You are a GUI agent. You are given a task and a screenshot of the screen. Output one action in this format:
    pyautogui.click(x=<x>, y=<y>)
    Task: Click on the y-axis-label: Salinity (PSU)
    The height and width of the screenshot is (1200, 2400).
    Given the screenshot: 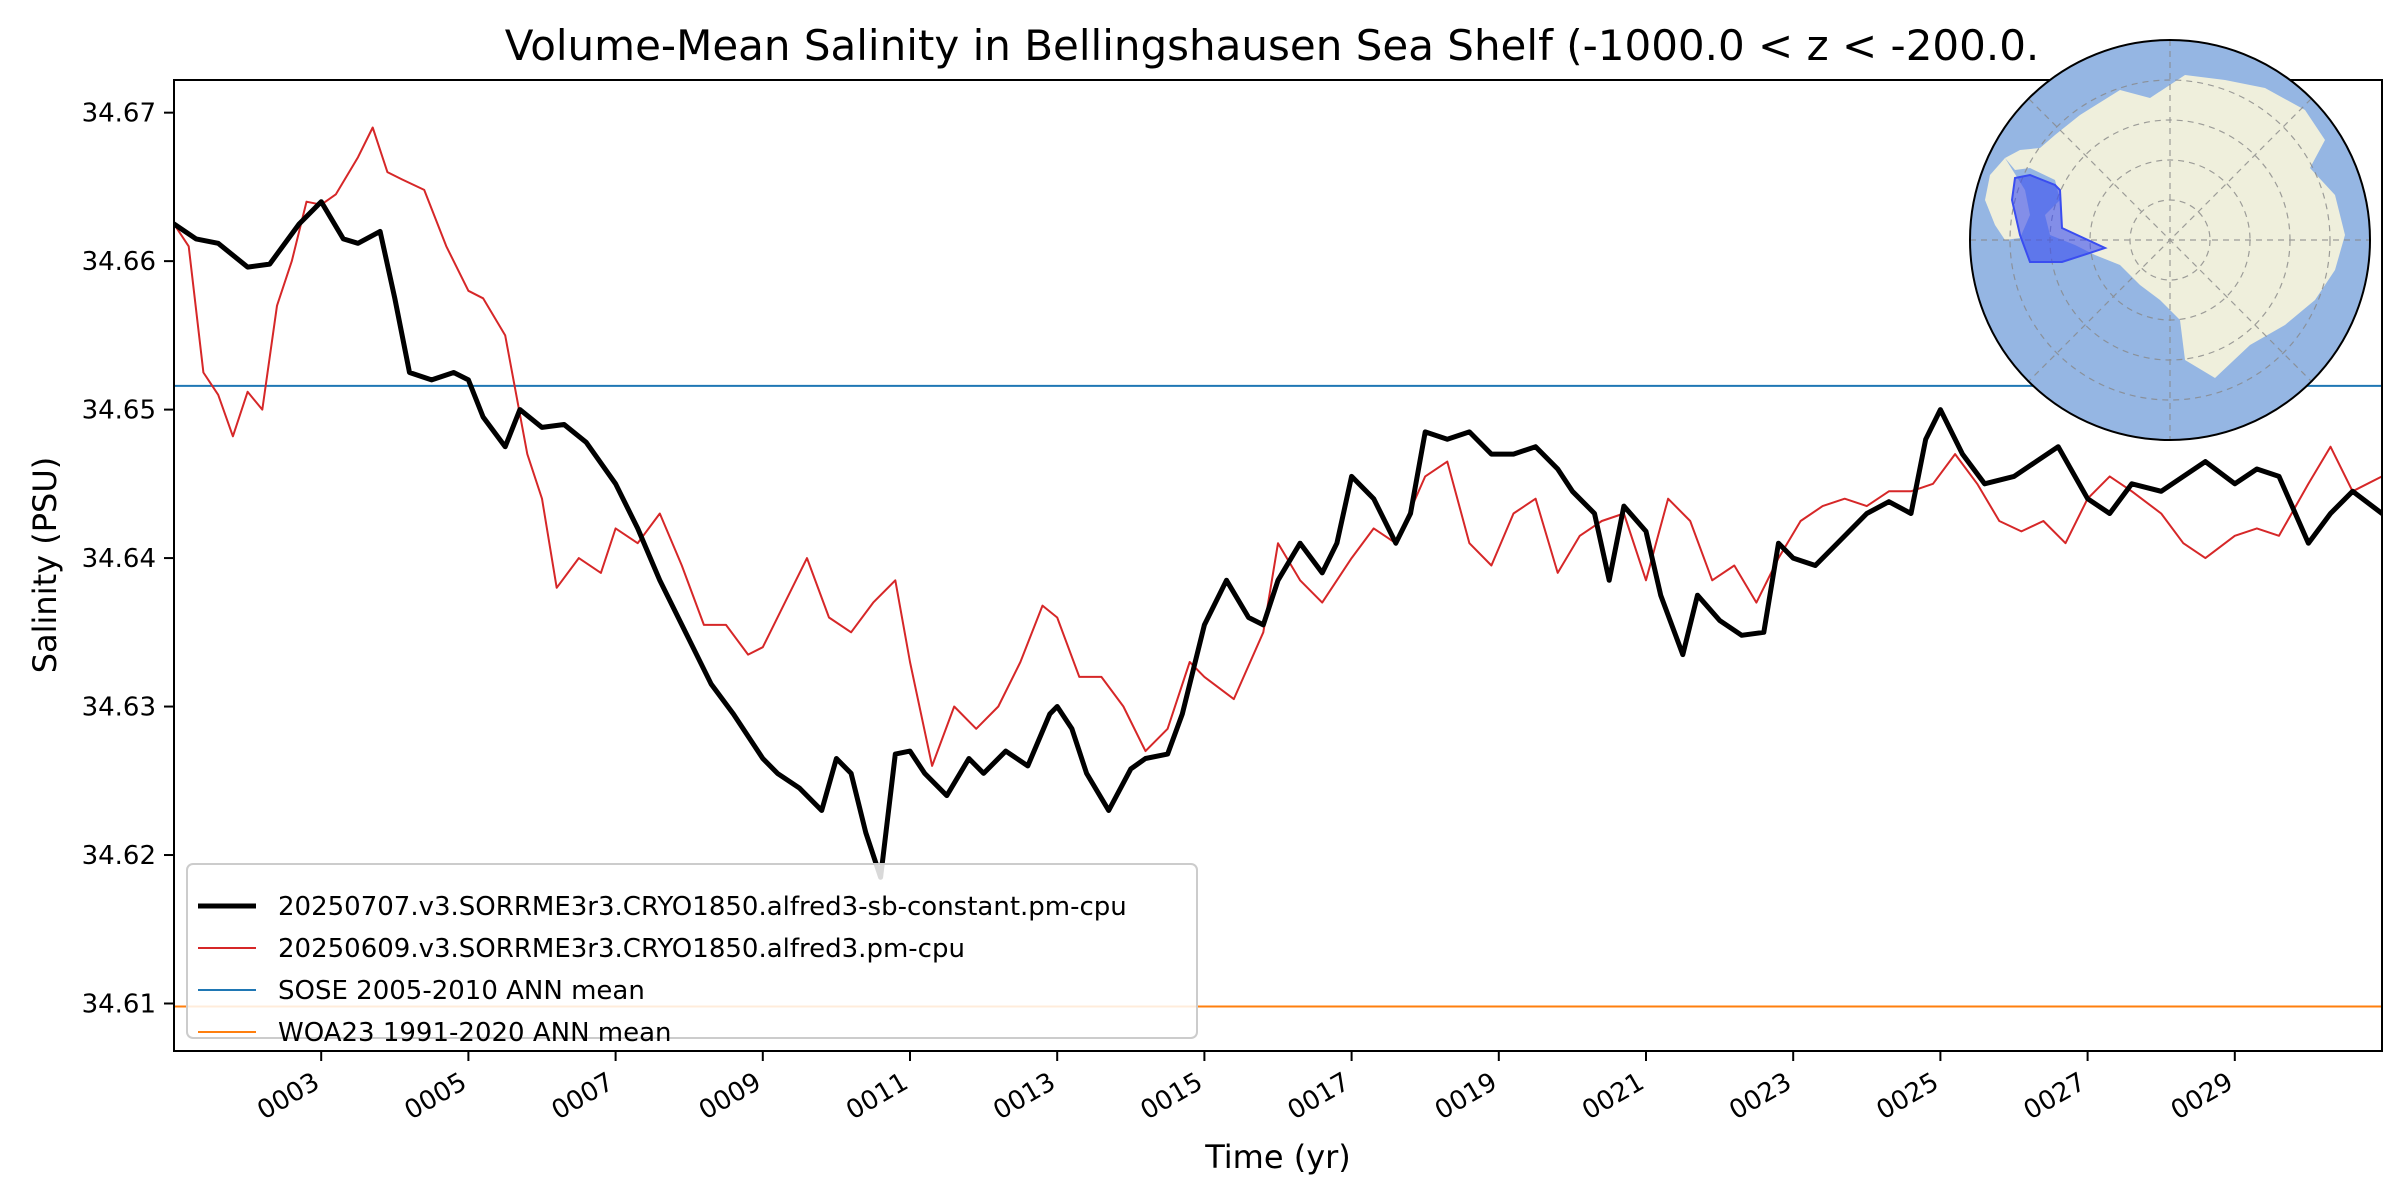 What is the action you would take?
    pyautogui.click(x=45, y=565)
    